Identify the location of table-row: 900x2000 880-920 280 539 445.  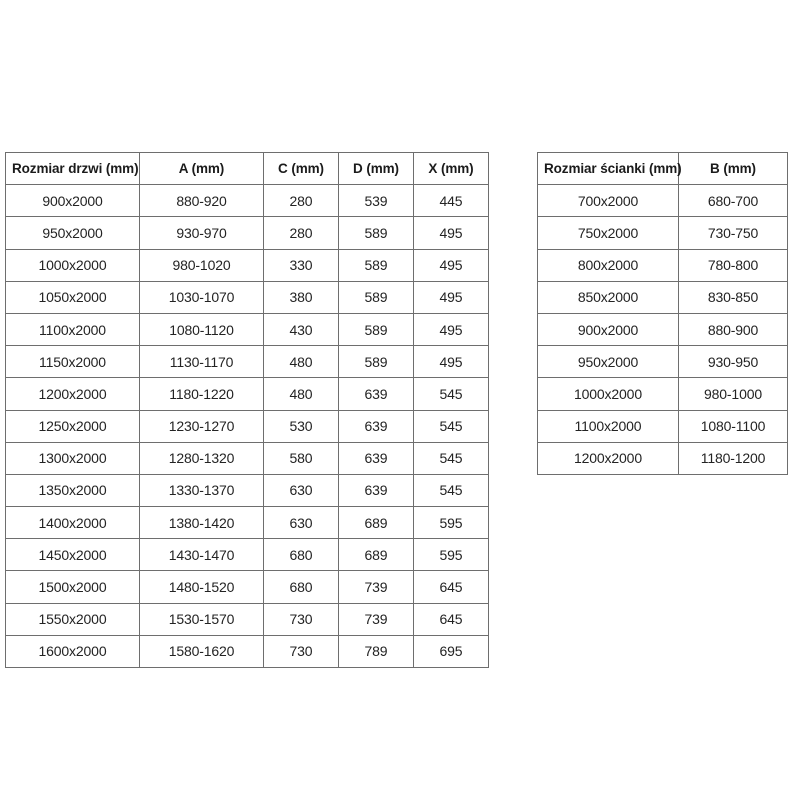
(247, 201).